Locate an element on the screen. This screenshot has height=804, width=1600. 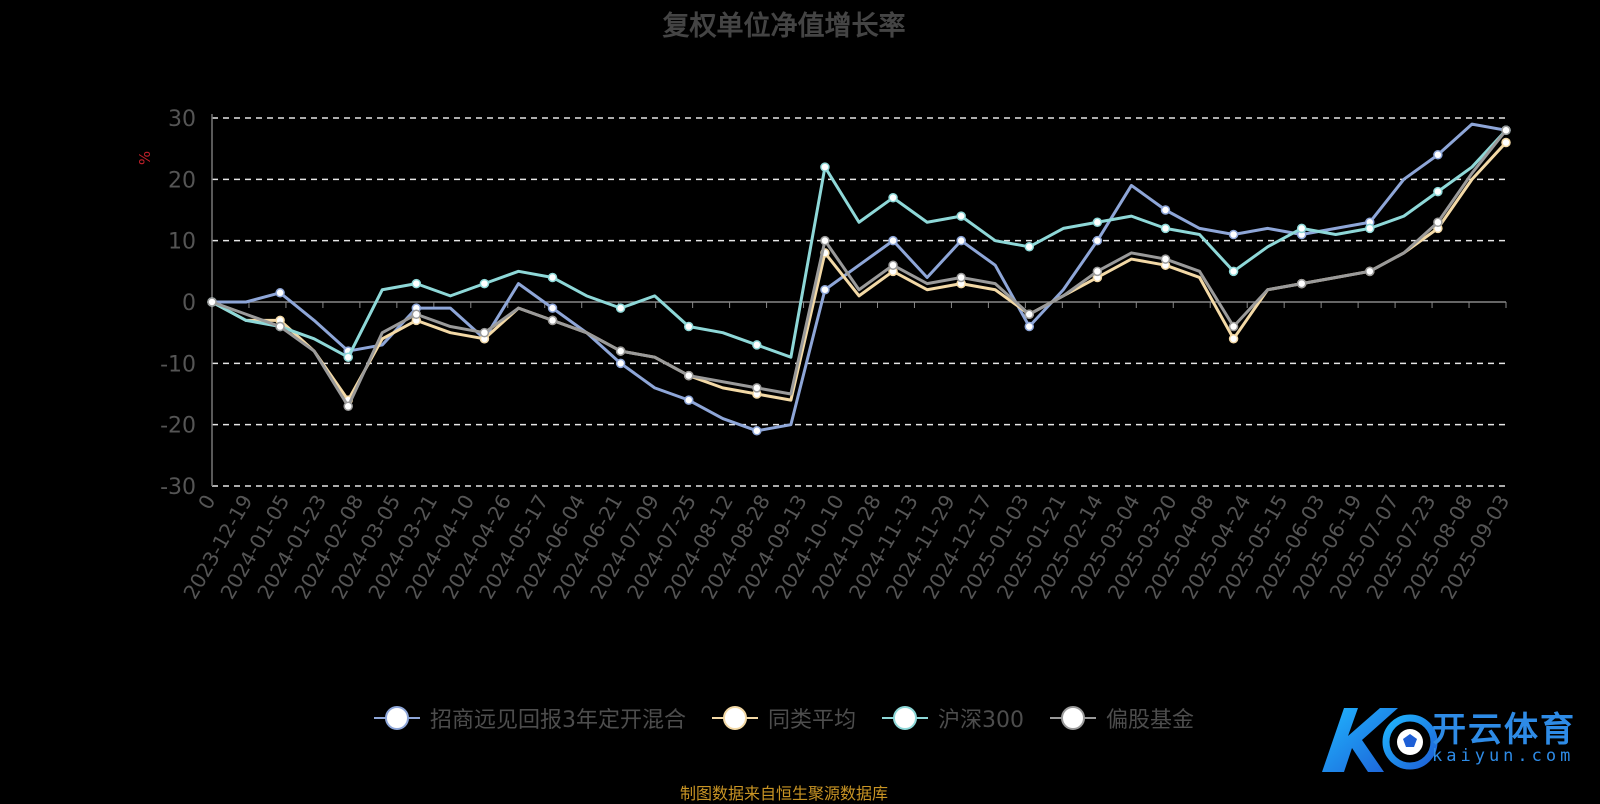
logo-icon is located at coordinates (1380, 740).